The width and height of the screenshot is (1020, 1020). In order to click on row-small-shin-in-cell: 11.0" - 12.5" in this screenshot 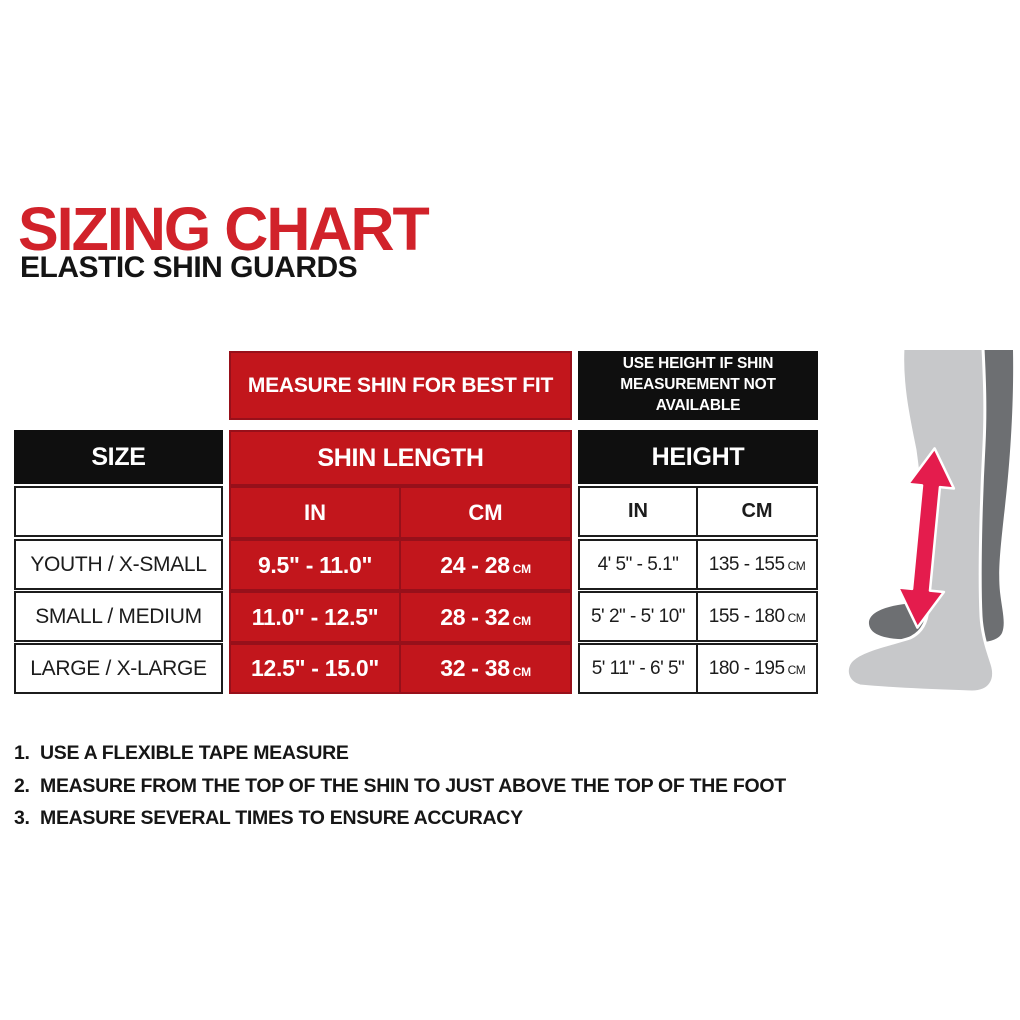, I will do `click(315, 617)`.